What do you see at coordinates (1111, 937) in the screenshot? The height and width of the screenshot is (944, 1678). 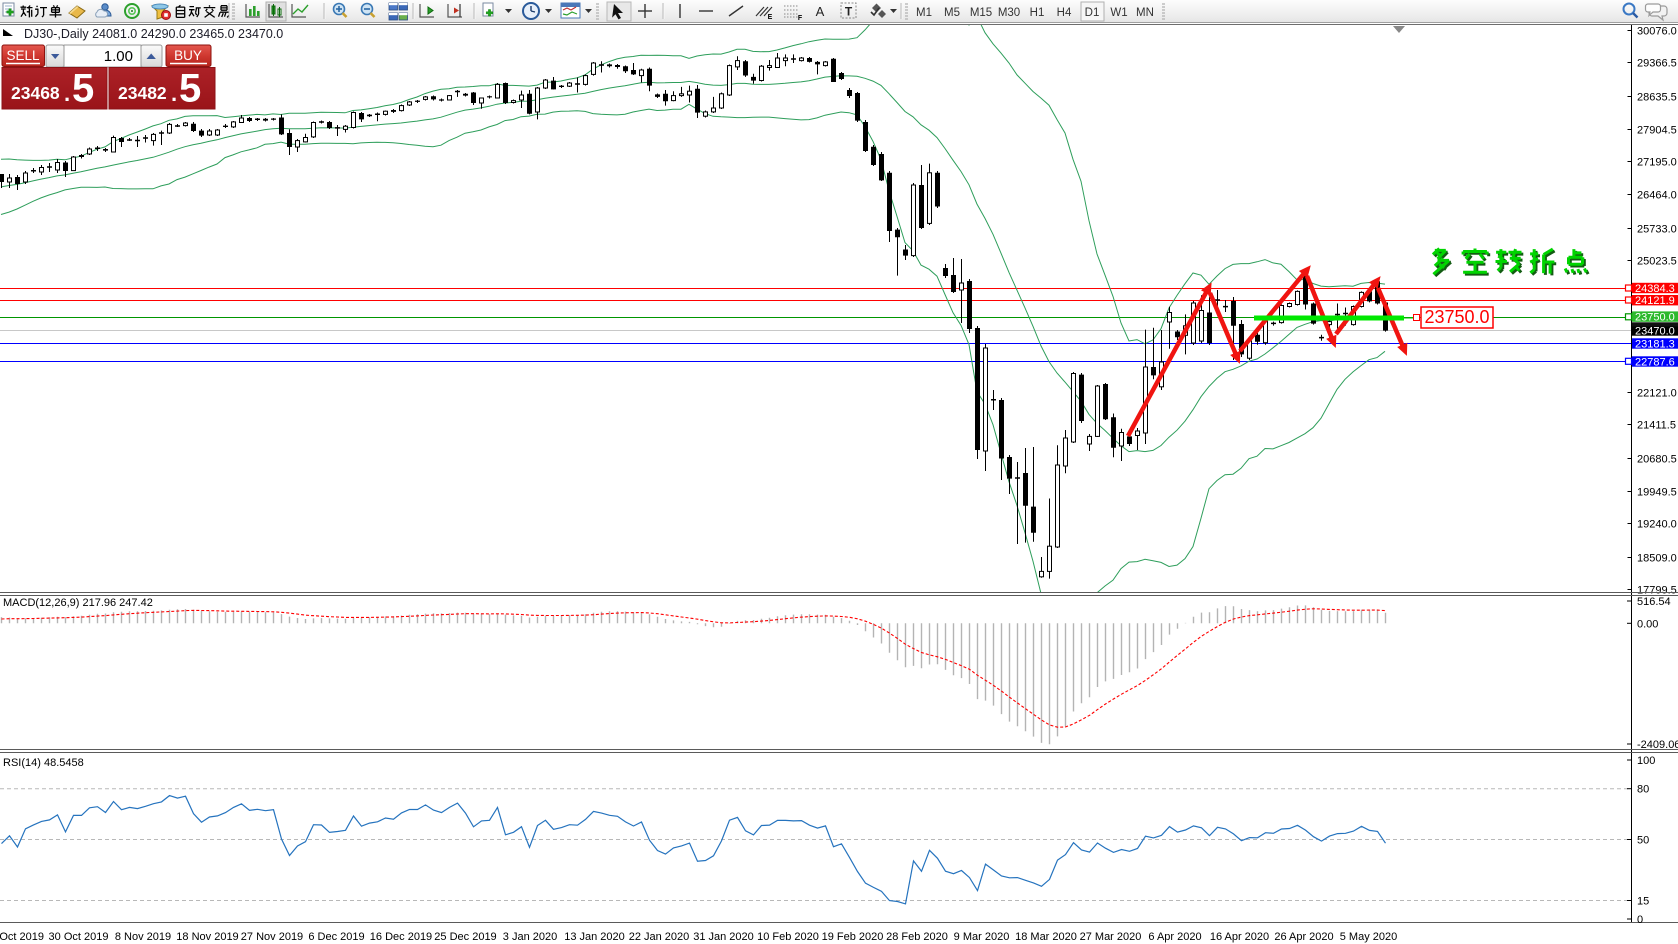 I see `svg-text: 27 Mar 2020` at bounding box center [1111, 937].